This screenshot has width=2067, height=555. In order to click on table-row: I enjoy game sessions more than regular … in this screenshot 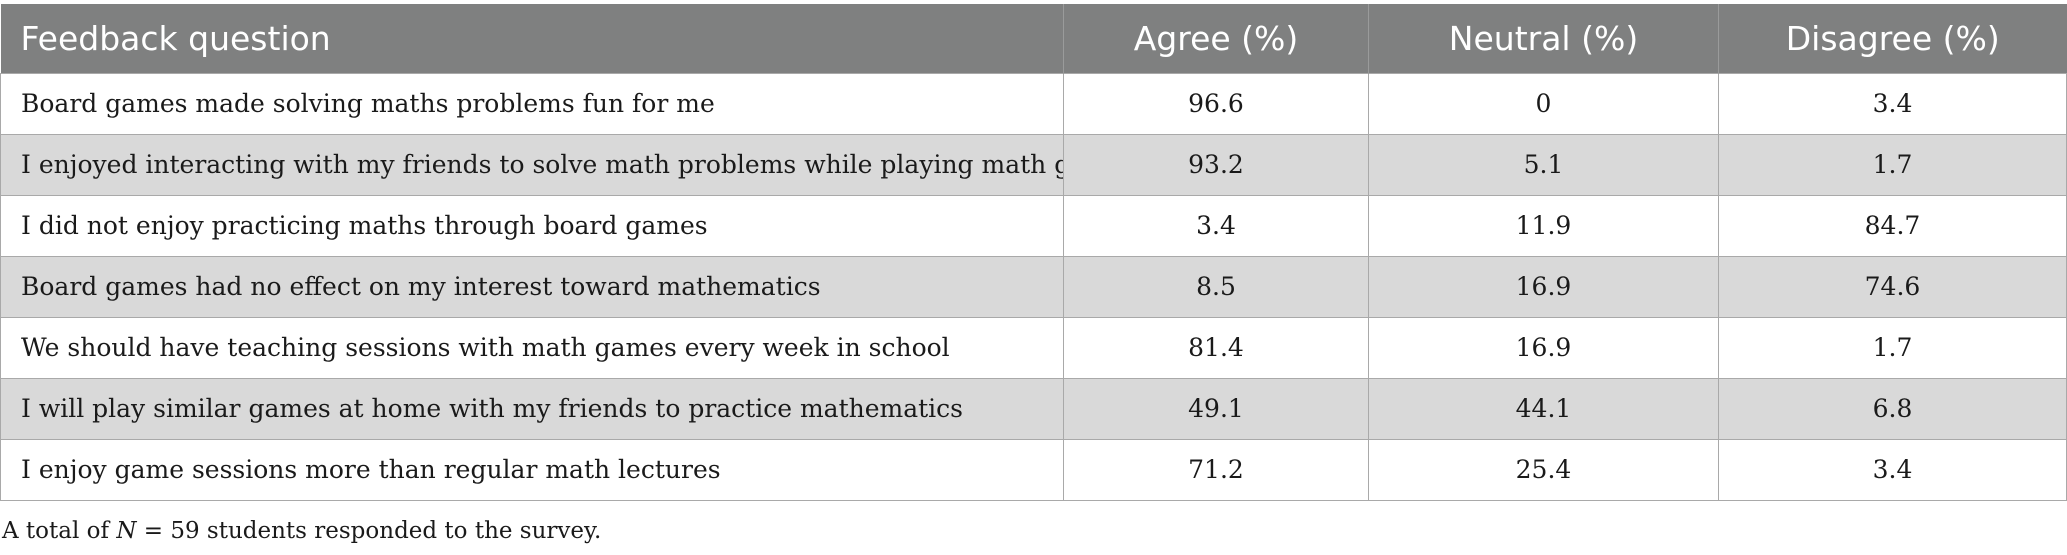, I will do `click(1033, 469)`.